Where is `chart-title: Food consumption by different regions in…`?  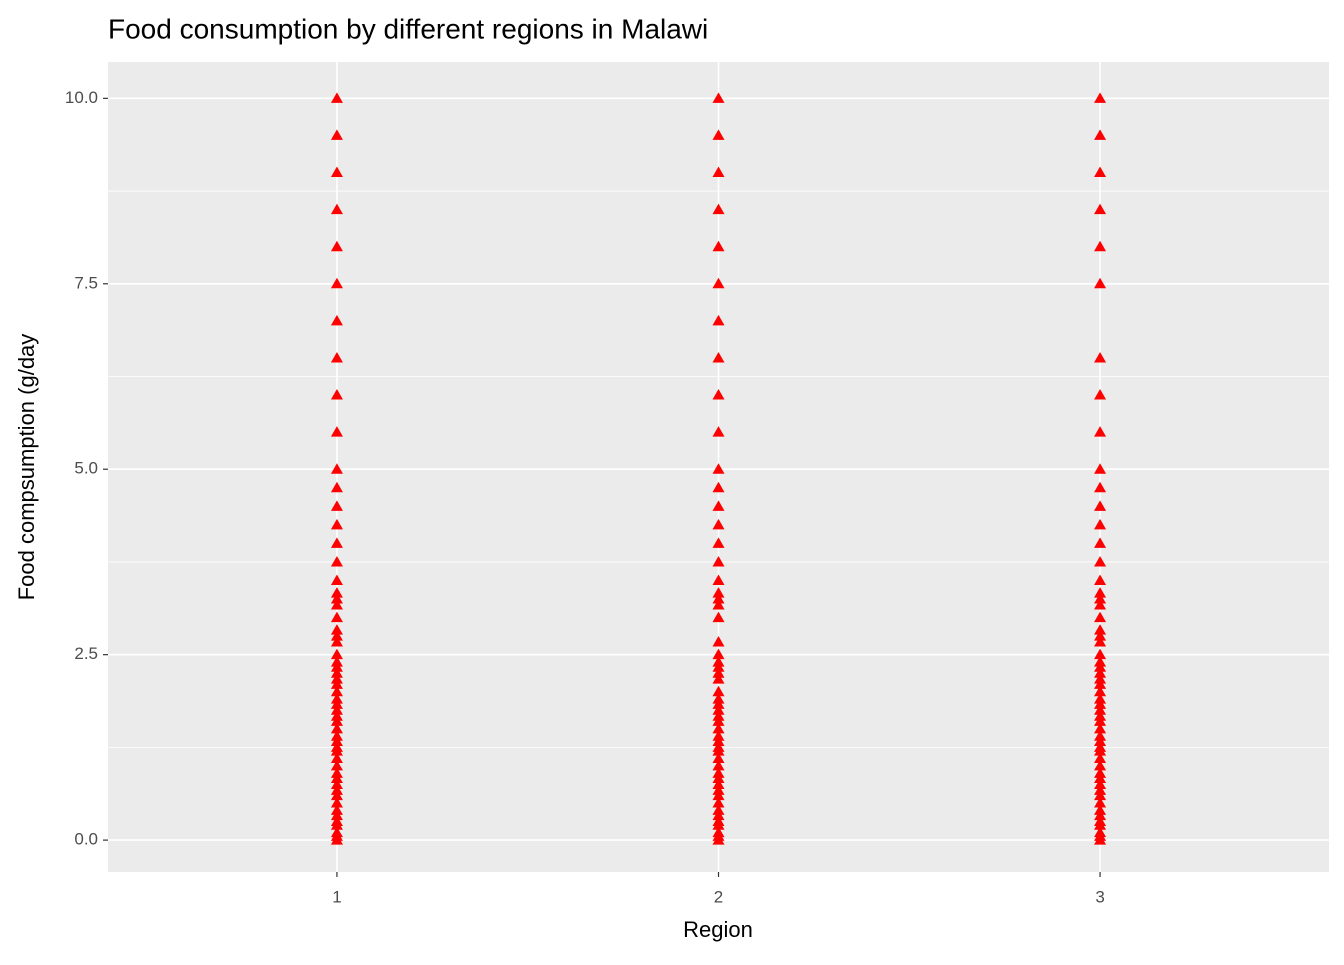 chart-title: Food consumption by different regions in… is located at coordinates (408, 28).